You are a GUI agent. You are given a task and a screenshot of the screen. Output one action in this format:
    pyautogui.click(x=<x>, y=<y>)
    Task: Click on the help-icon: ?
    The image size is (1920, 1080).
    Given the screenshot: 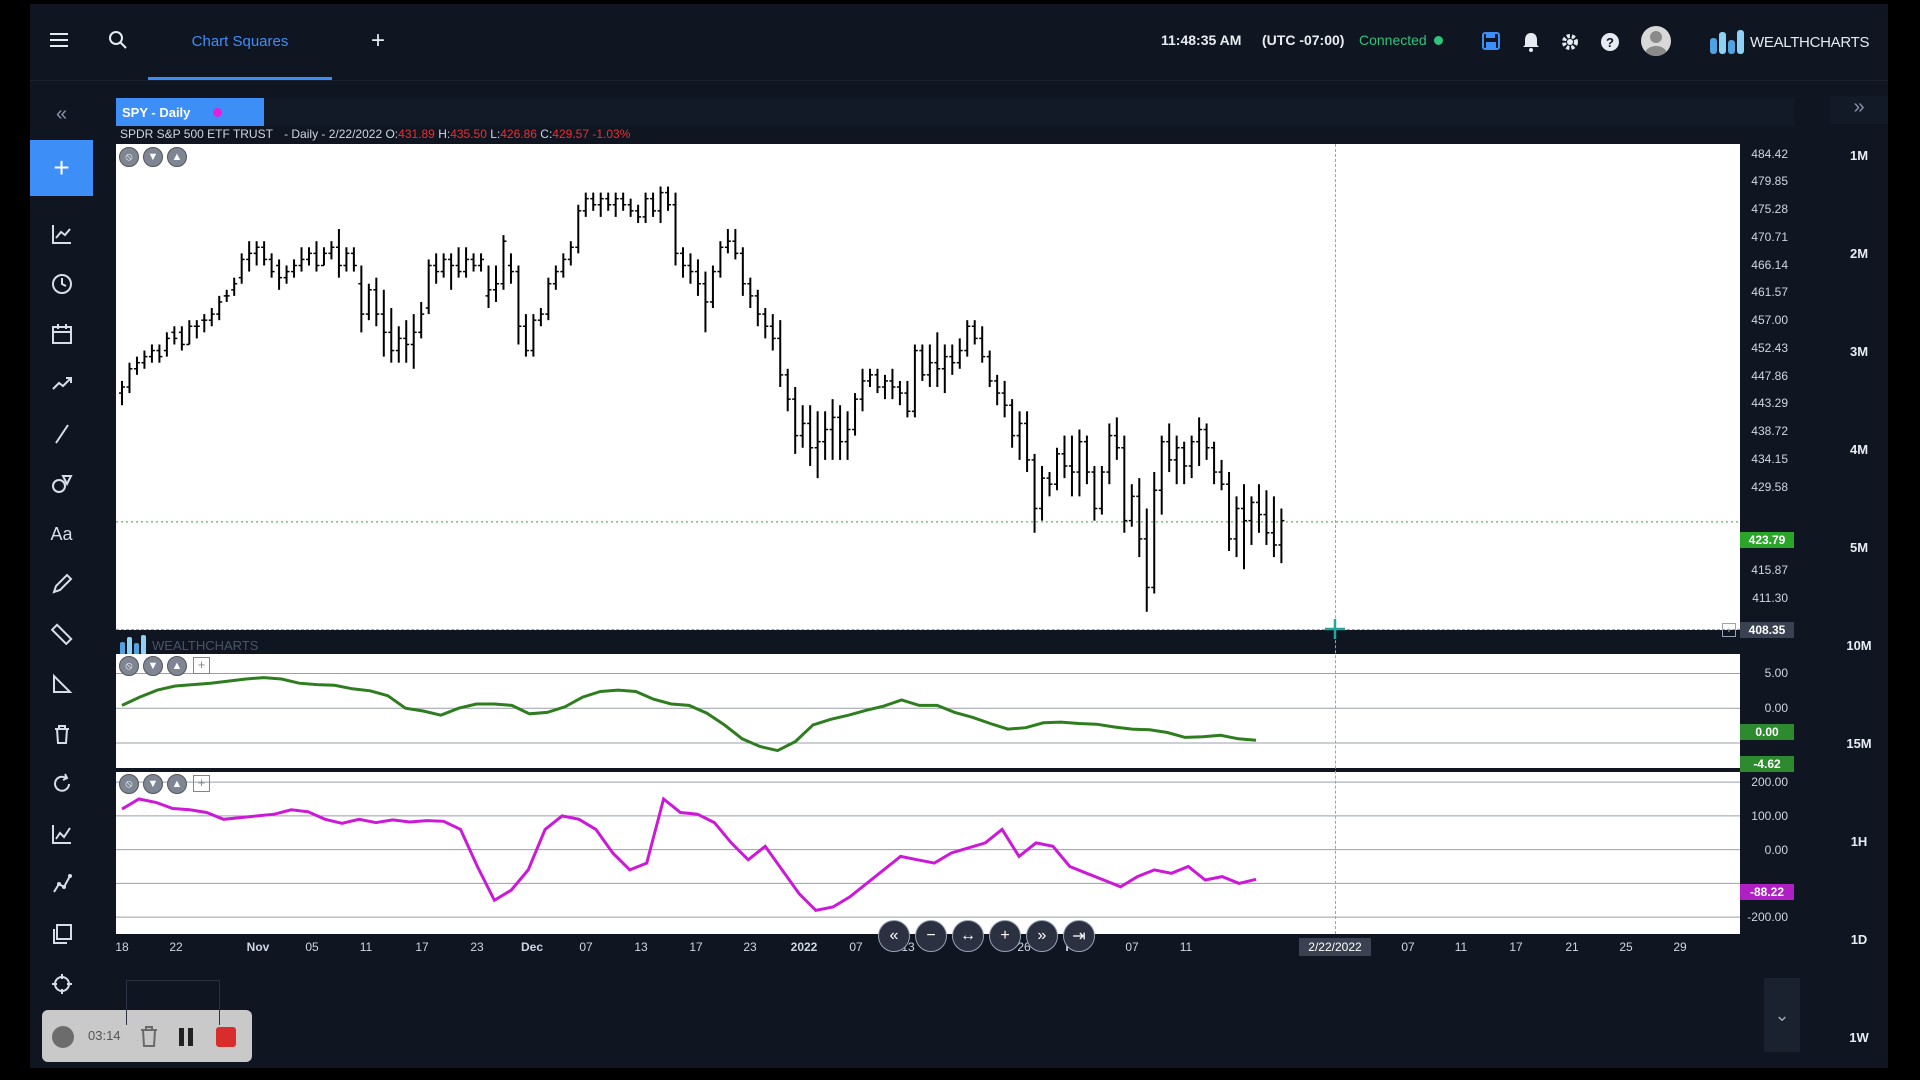 What is the action you would take?
    pyautogui.click(x=1610, y=44)
    